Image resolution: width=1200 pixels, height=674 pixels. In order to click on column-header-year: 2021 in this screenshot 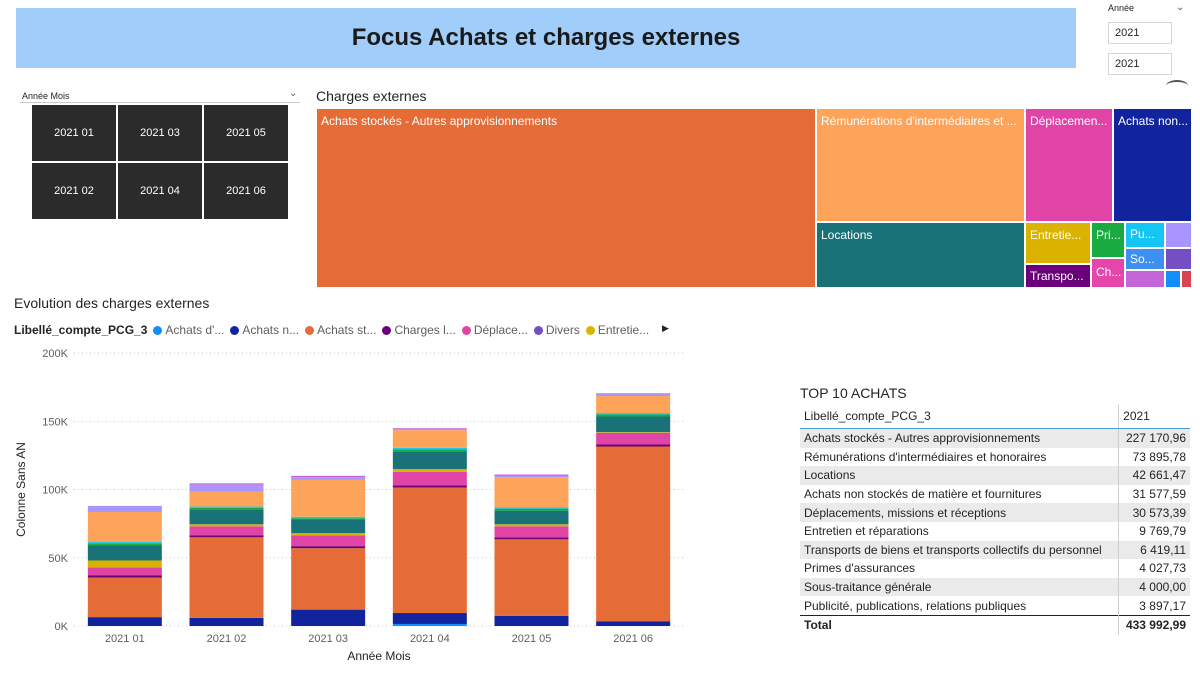, I will do `click(1154, 416)`.